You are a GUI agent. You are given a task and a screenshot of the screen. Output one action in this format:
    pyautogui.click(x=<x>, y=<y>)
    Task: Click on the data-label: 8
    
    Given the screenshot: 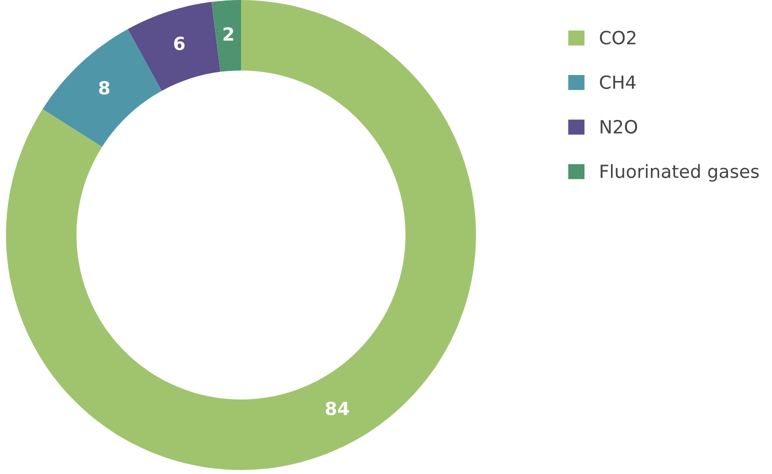 What is the action you would take?
    pyautogui.click(x=104, y=87)
    